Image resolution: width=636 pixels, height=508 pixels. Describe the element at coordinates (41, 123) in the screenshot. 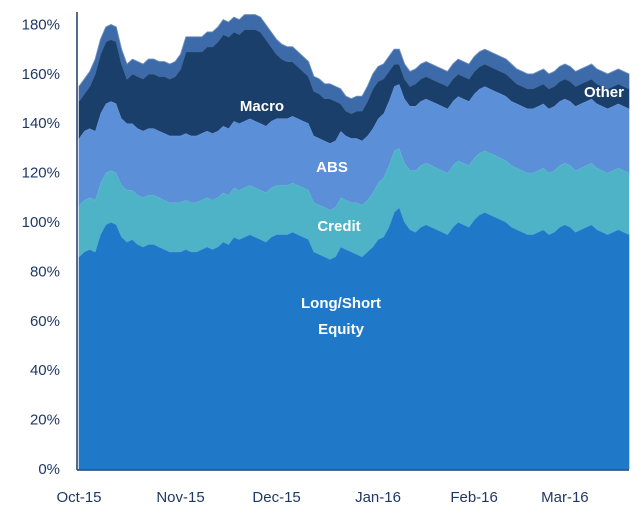

I see `y-tick-label: 140%` at that location.